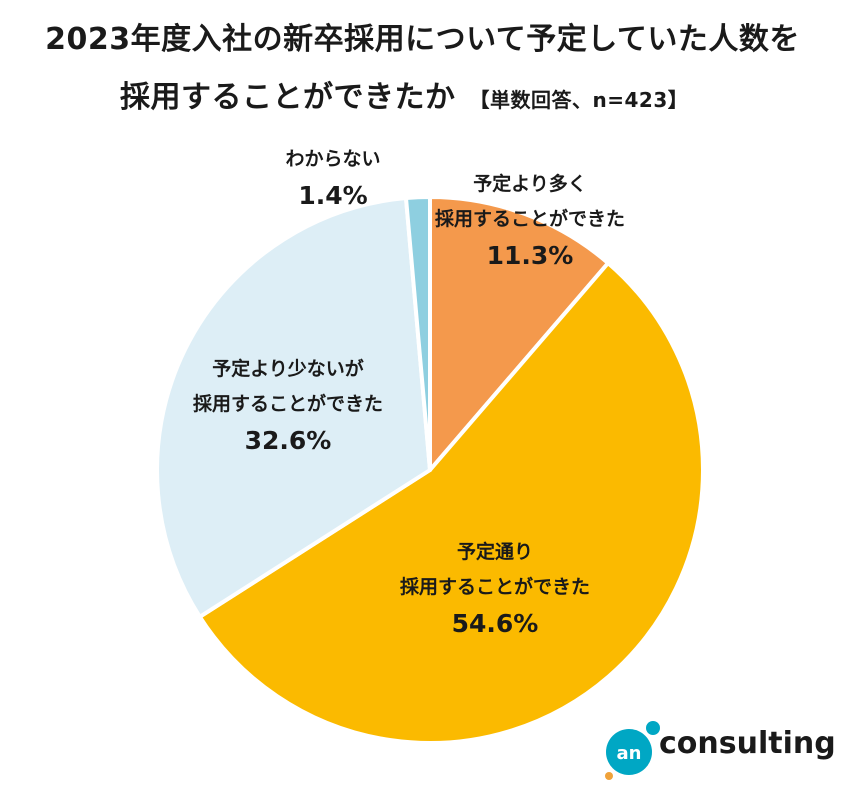  What do you see at coordinates (530, 218) in the screenshot?
I see `slice-1-label-line-2: 採用することができた` at bounding box center [530, 218].